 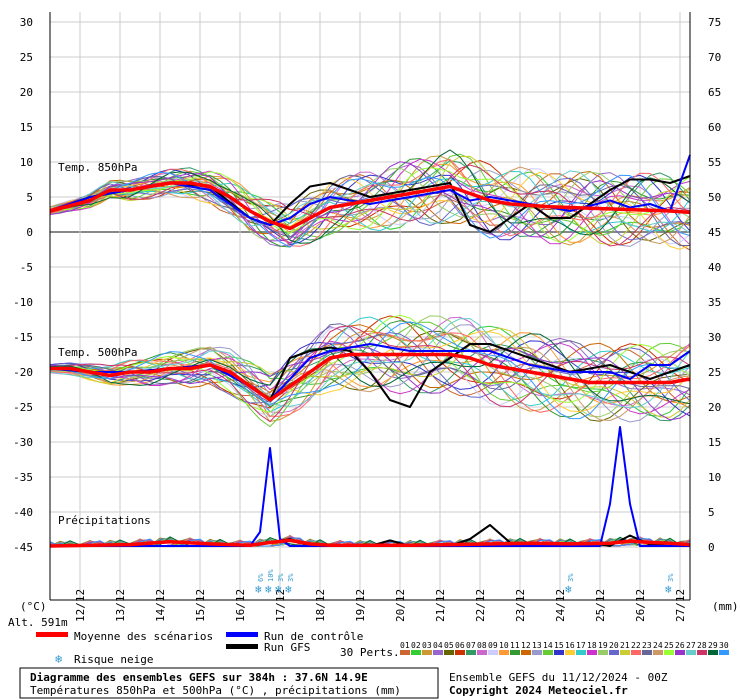 What do you see at coordinates (714, 197) in the screenshot?
I see `y-tick-right: 50` at bounding box center [714, 197].